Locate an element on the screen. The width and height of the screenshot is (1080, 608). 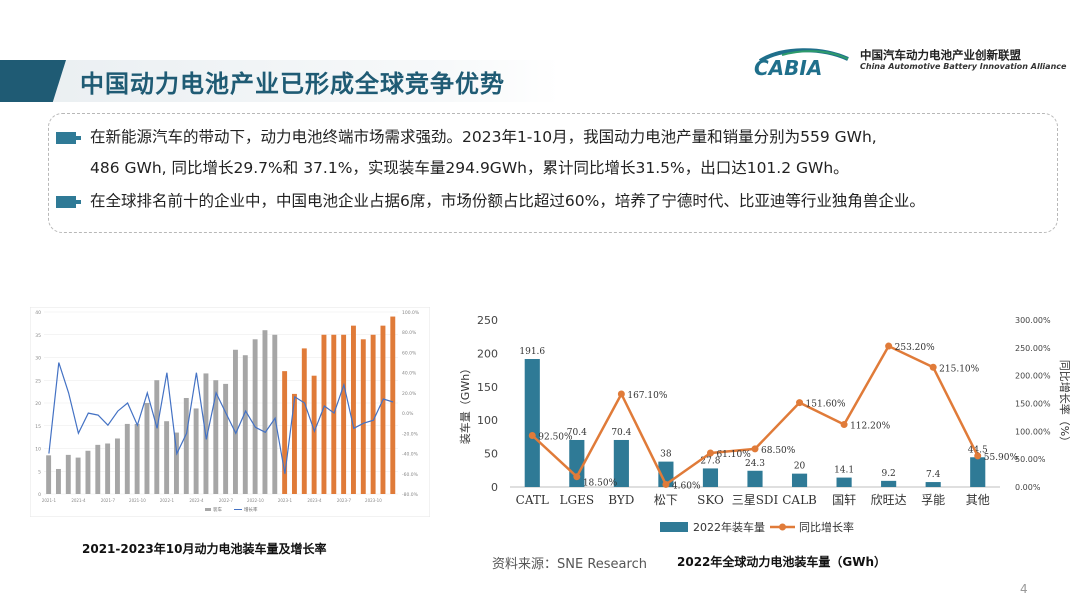
right-bar-value-label: 14.1 is located at coordinates (844, 471).